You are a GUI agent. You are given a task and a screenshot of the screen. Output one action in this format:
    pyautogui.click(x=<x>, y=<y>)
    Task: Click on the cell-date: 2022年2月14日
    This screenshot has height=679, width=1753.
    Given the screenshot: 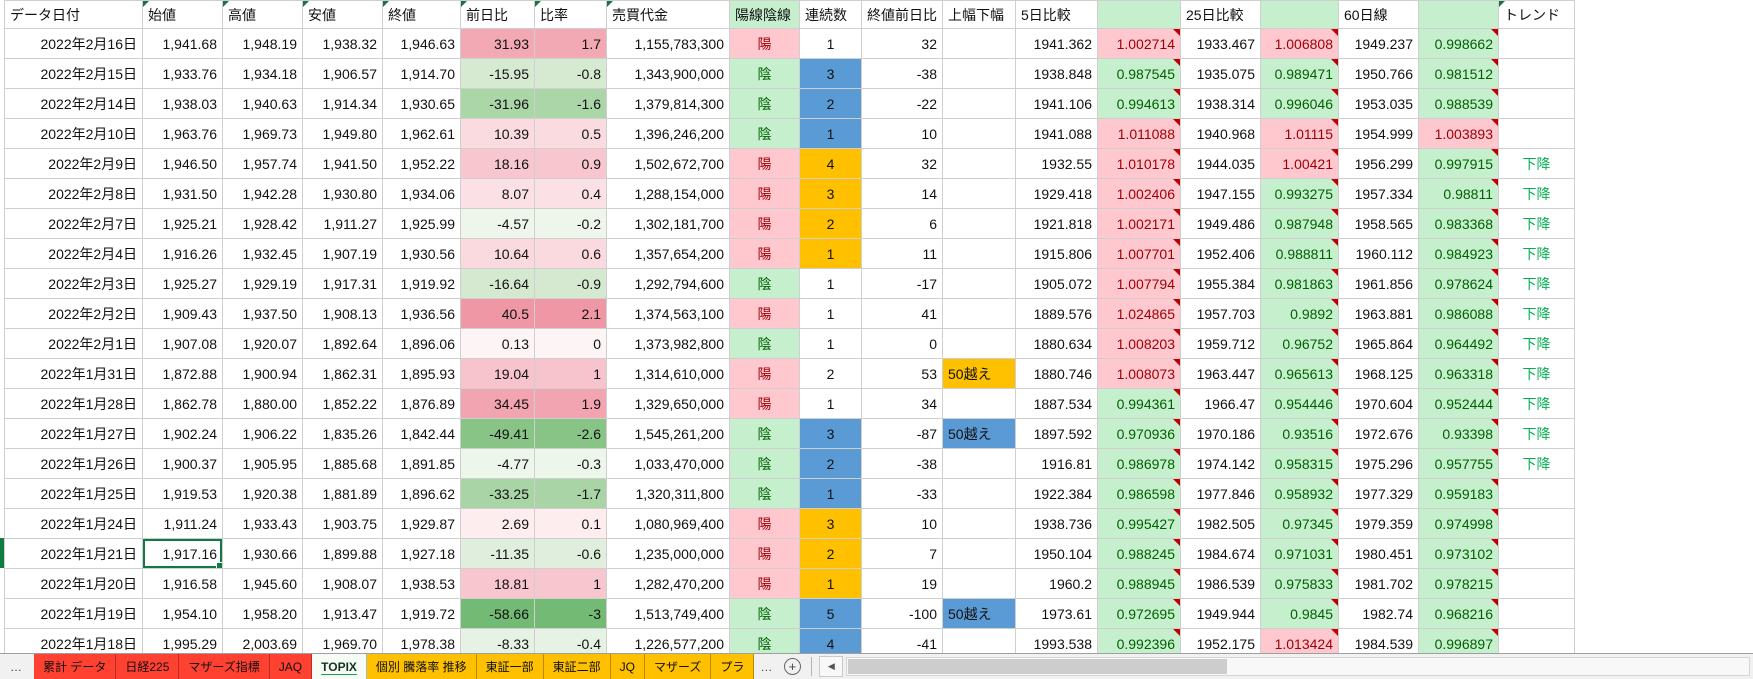 What is the action you would take?
    pyautogui.click(x=73, y=103)
    